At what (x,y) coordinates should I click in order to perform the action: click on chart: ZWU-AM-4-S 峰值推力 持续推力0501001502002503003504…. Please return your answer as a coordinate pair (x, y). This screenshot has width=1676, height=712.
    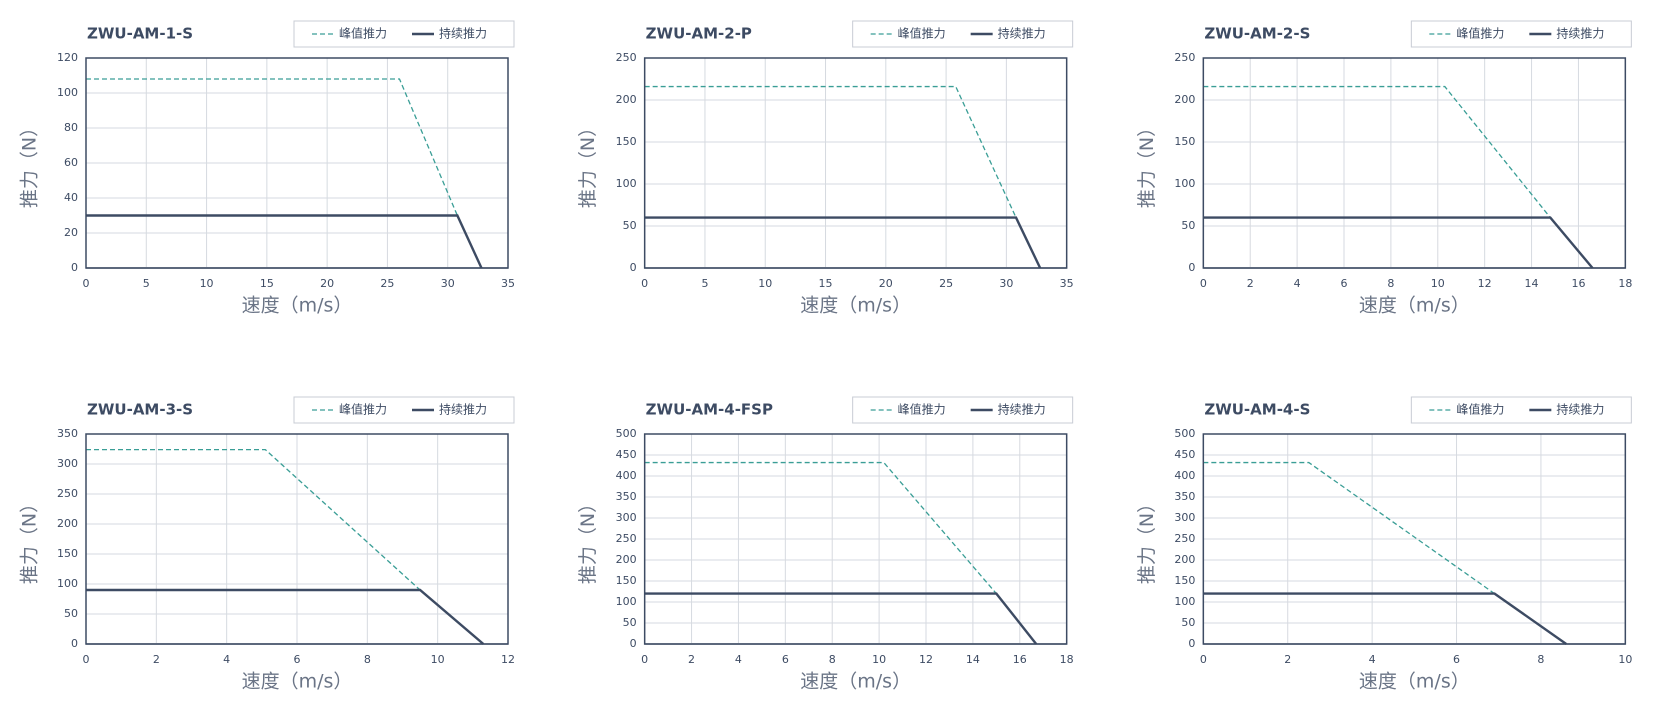
    Looking at the image, I should click on (1384, 544).